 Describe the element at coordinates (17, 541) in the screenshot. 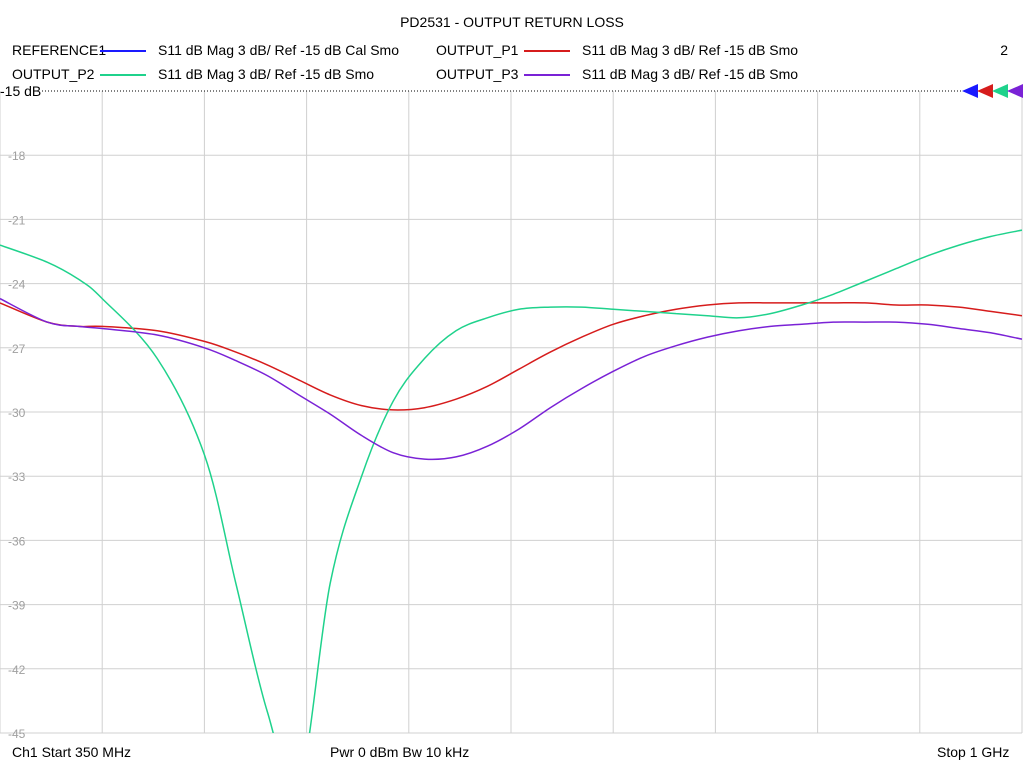

I see `y-tick-label: -36` at that location.